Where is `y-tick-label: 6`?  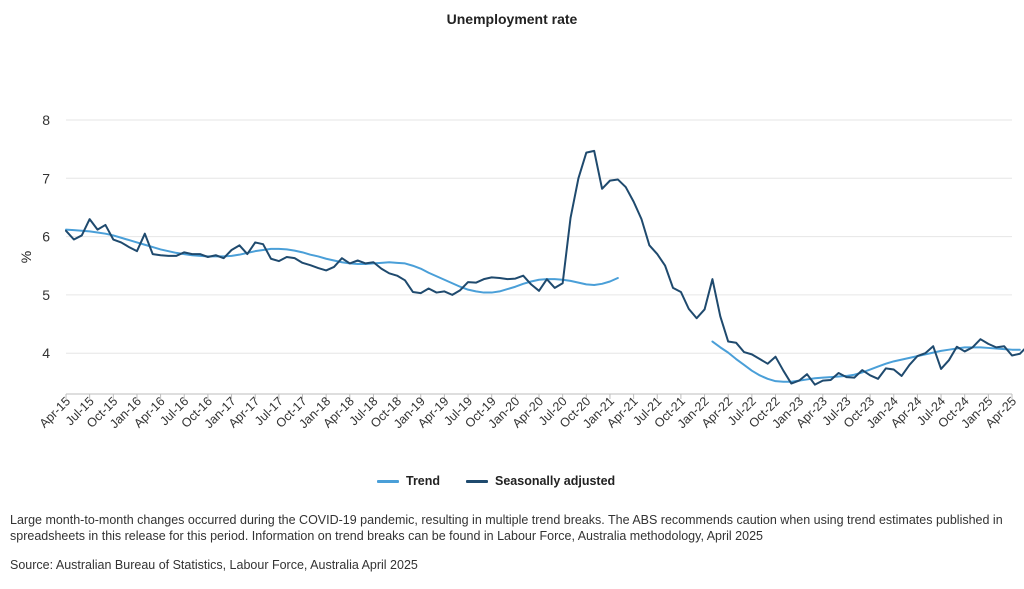 y-tick-label: 6 is located at coordinates (46, 237).